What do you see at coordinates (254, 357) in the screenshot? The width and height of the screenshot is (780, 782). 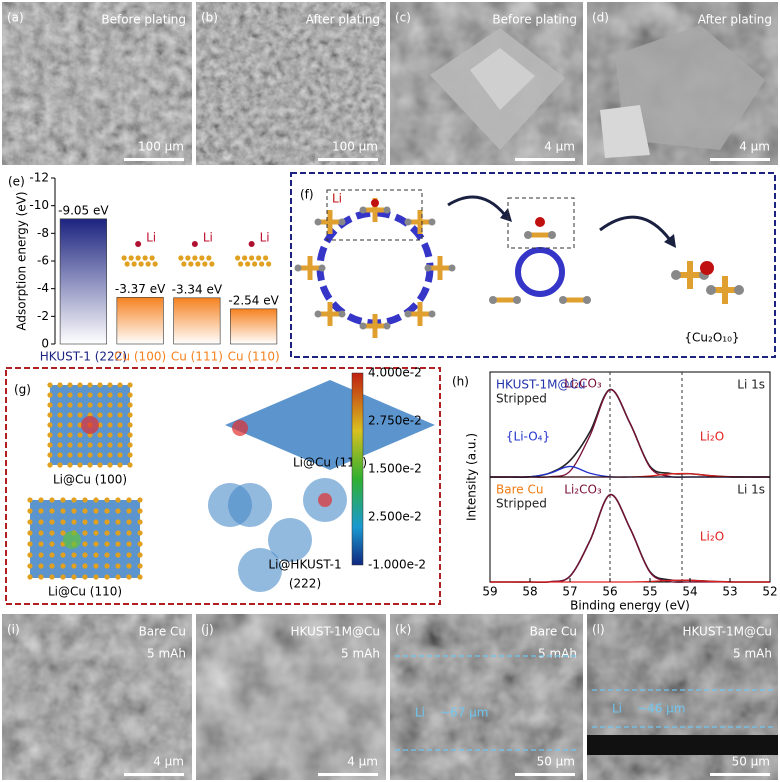 I see `x-tick-label: Cu (110)` at bounding box center [254, 357].